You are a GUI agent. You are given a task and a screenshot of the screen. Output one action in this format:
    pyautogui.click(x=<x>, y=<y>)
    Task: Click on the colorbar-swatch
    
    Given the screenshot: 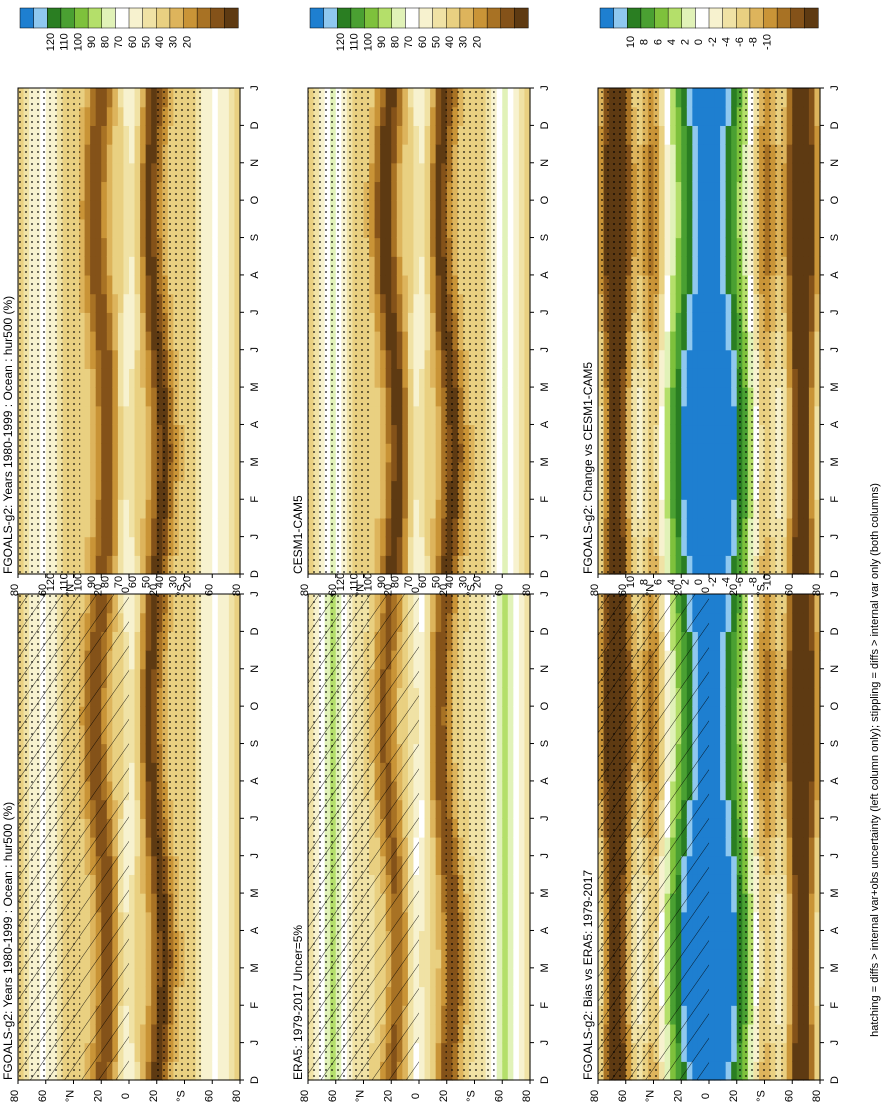 What is the action you would take?
    pyautogui.click(x=40, y=18)
    